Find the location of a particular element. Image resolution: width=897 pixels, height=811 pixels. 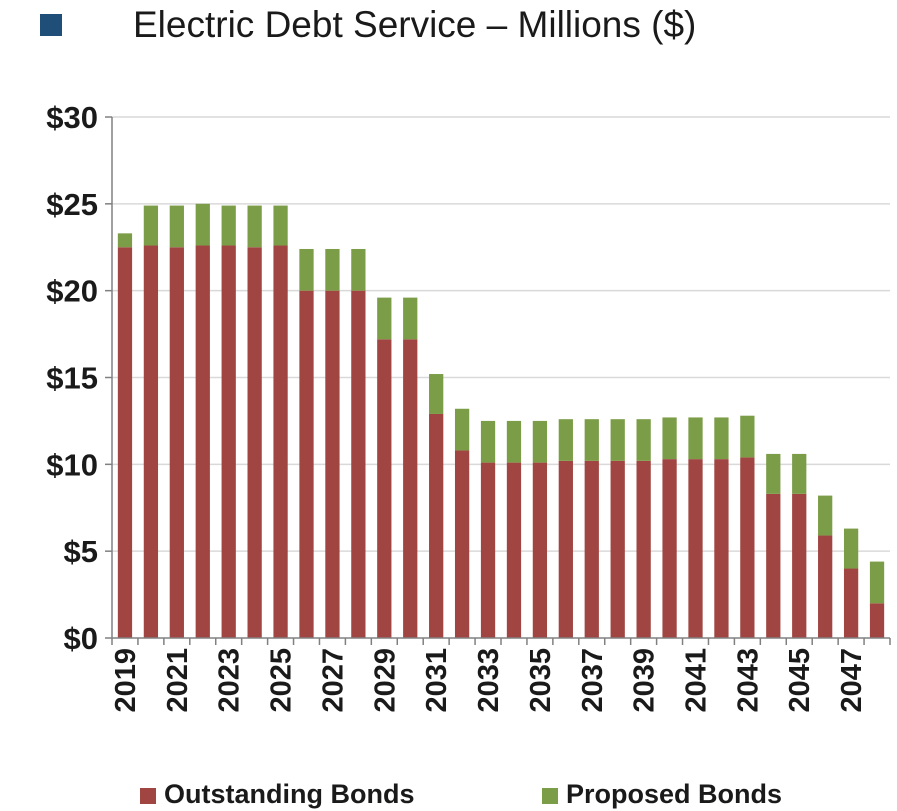

x-tick-label: 2041 is located at coordinates (697, 680).